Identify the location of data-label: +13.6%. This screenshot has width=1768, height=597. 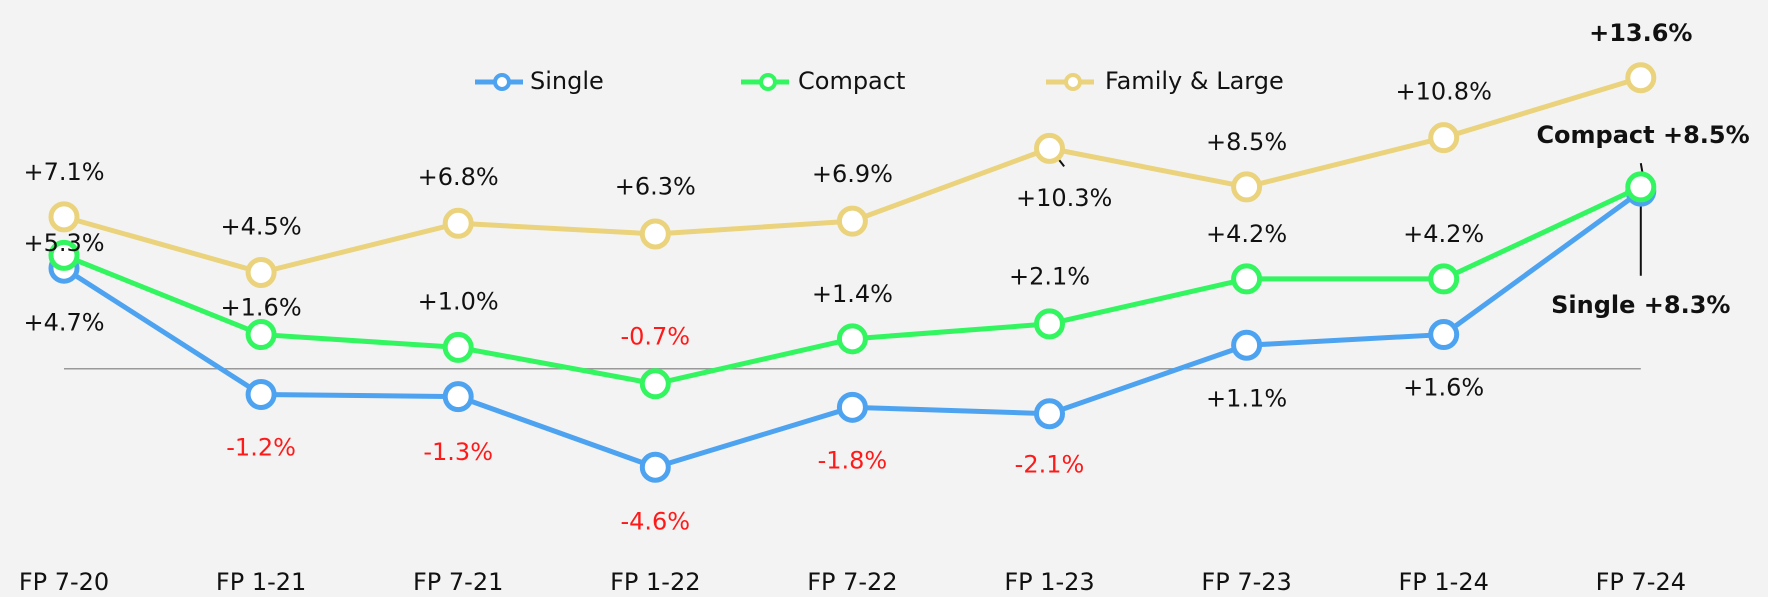
(1640, 33).